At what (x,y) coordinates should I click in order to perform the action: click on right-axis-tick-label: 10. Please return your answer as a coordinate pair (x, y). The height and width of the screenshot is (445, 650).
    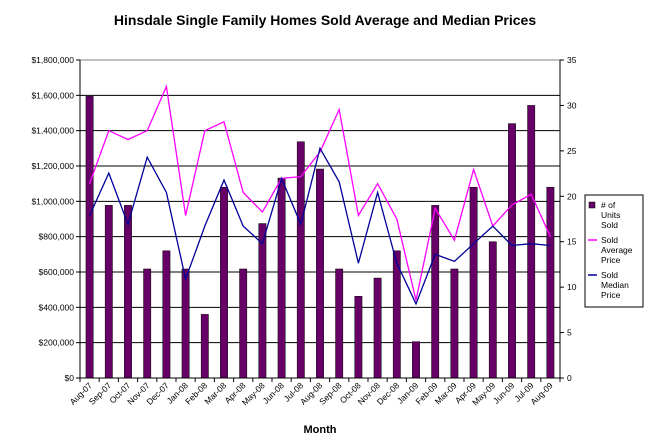
    Looking at the image, I should click on (572, 287).